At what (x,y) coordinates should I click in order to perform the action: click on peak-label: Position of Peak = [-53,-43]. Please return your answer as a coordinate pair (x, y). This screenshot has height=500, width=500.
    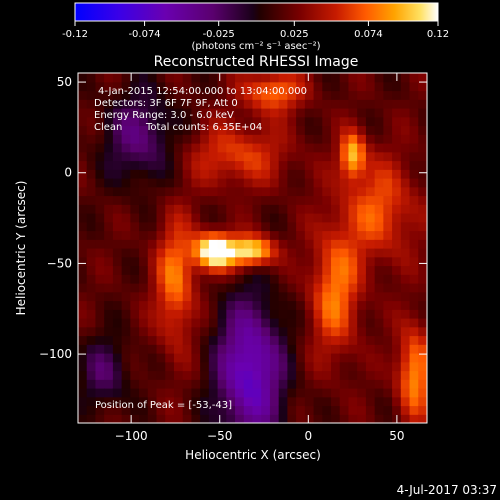
    Looking at the image, I should click on (163, 405).